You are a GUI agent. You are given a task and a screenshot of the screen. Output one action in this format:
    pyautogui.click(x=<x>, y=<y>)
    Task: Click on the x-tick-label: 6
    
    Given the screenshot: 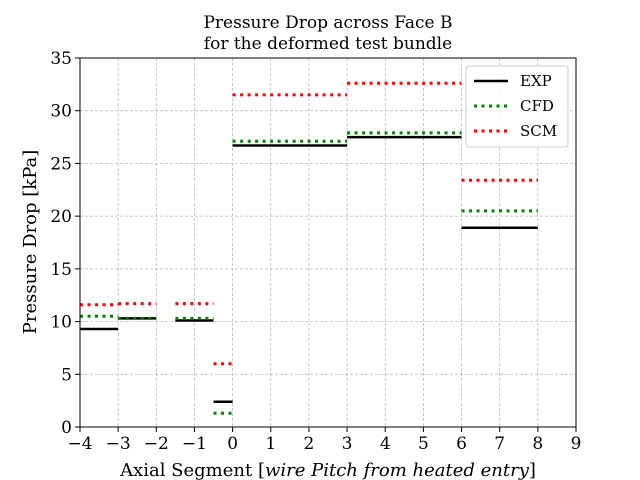 What is the action you would take?
    pyautogui.click(x=461, y=444)
    